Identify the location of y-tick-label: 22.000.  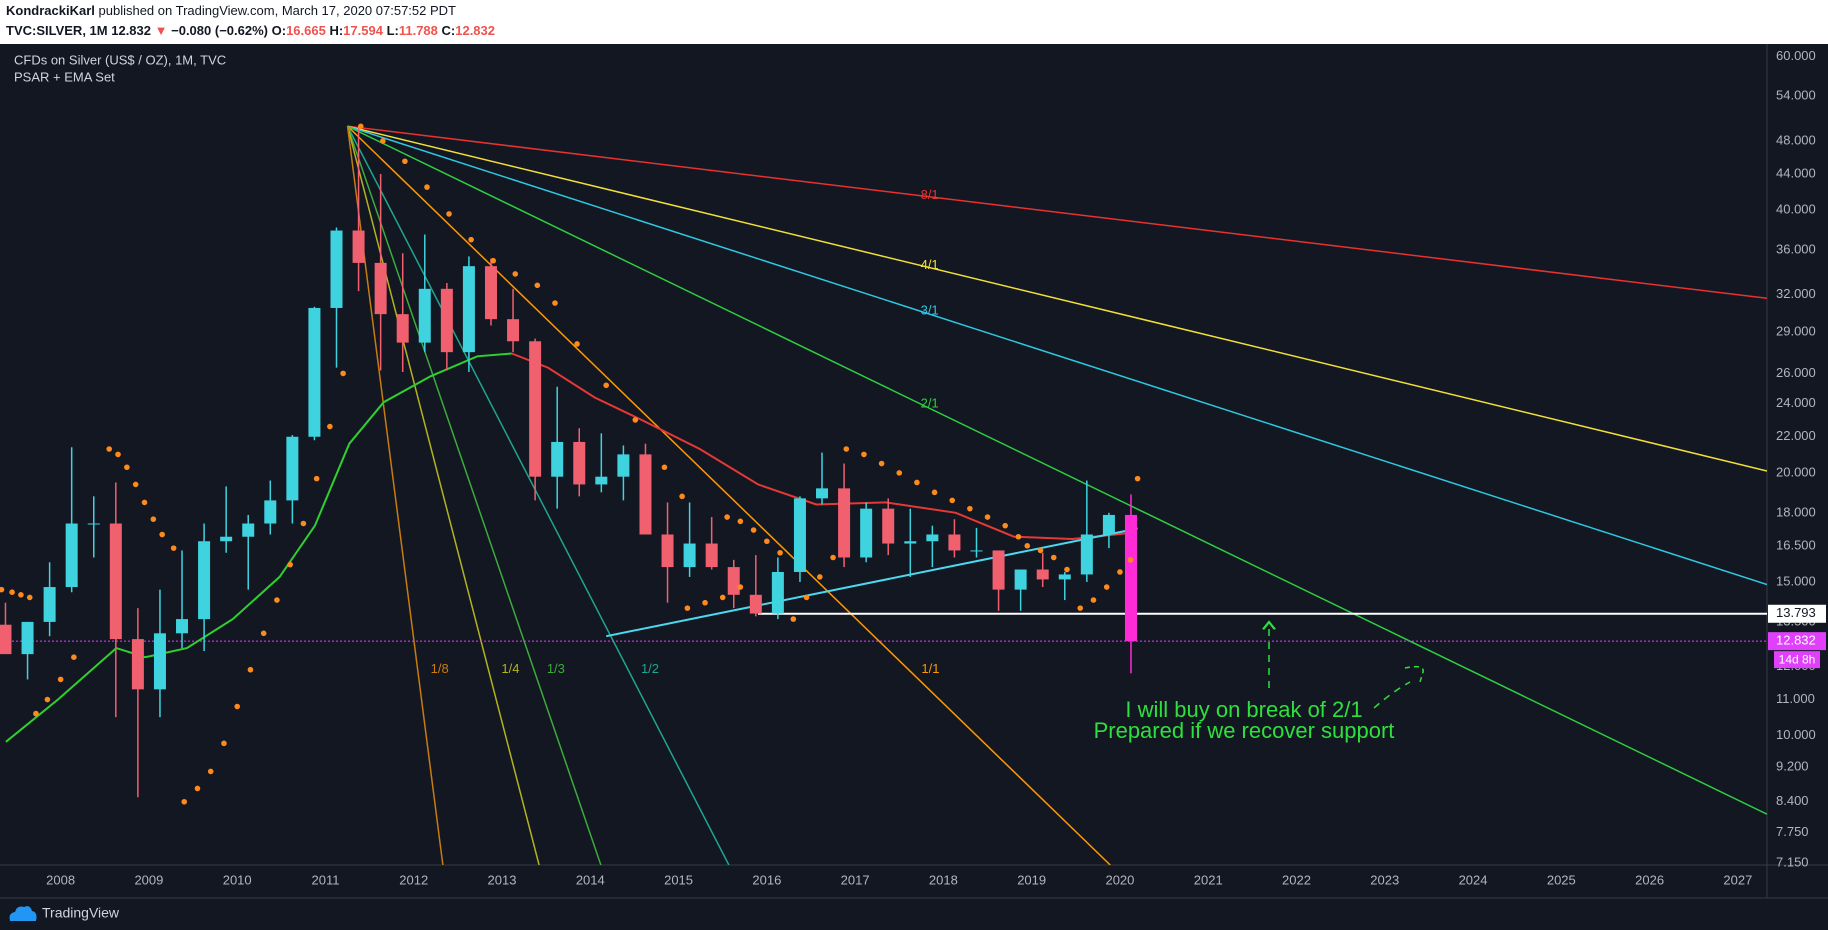
(1796, 435).